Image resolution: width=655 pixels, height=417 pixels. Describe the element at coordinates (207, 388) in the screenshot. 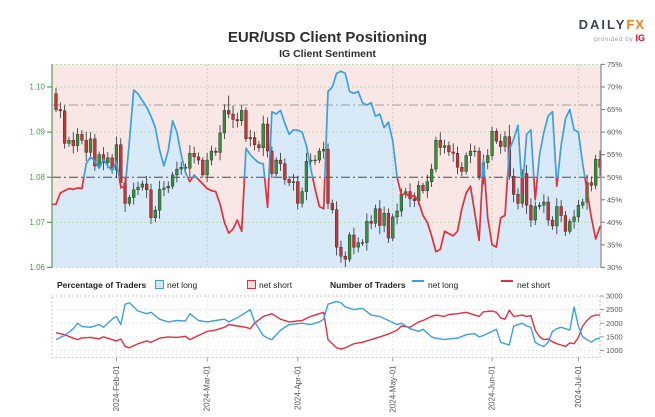

I see `svg-text: 2024-Mar-01` at that location.